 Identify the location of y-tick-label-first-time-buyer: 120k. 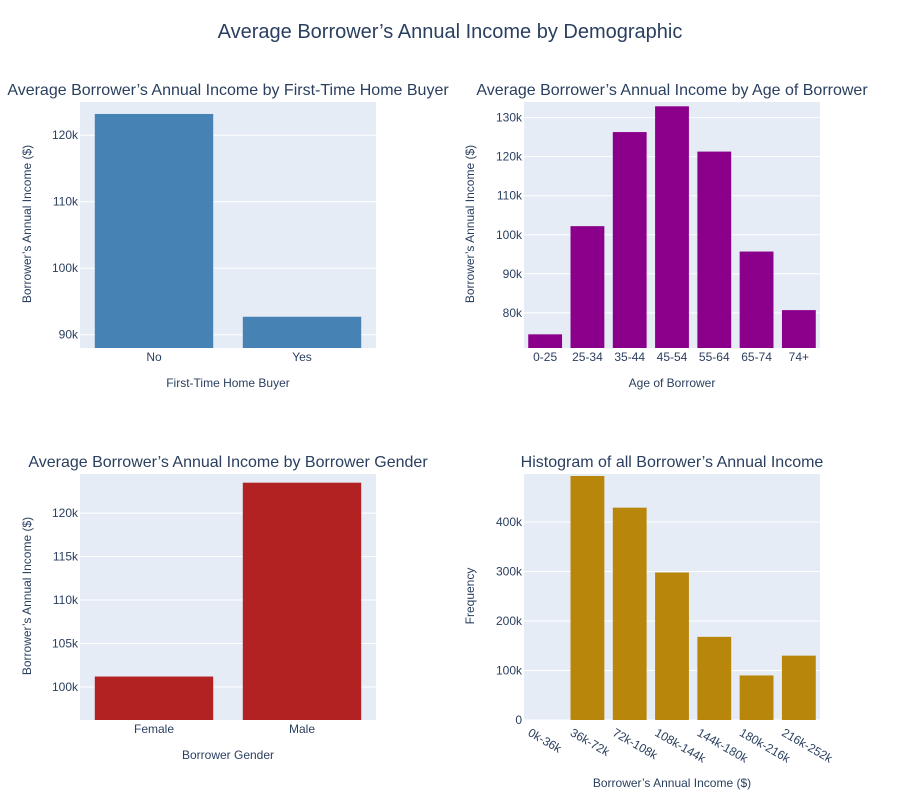
(65, 135).